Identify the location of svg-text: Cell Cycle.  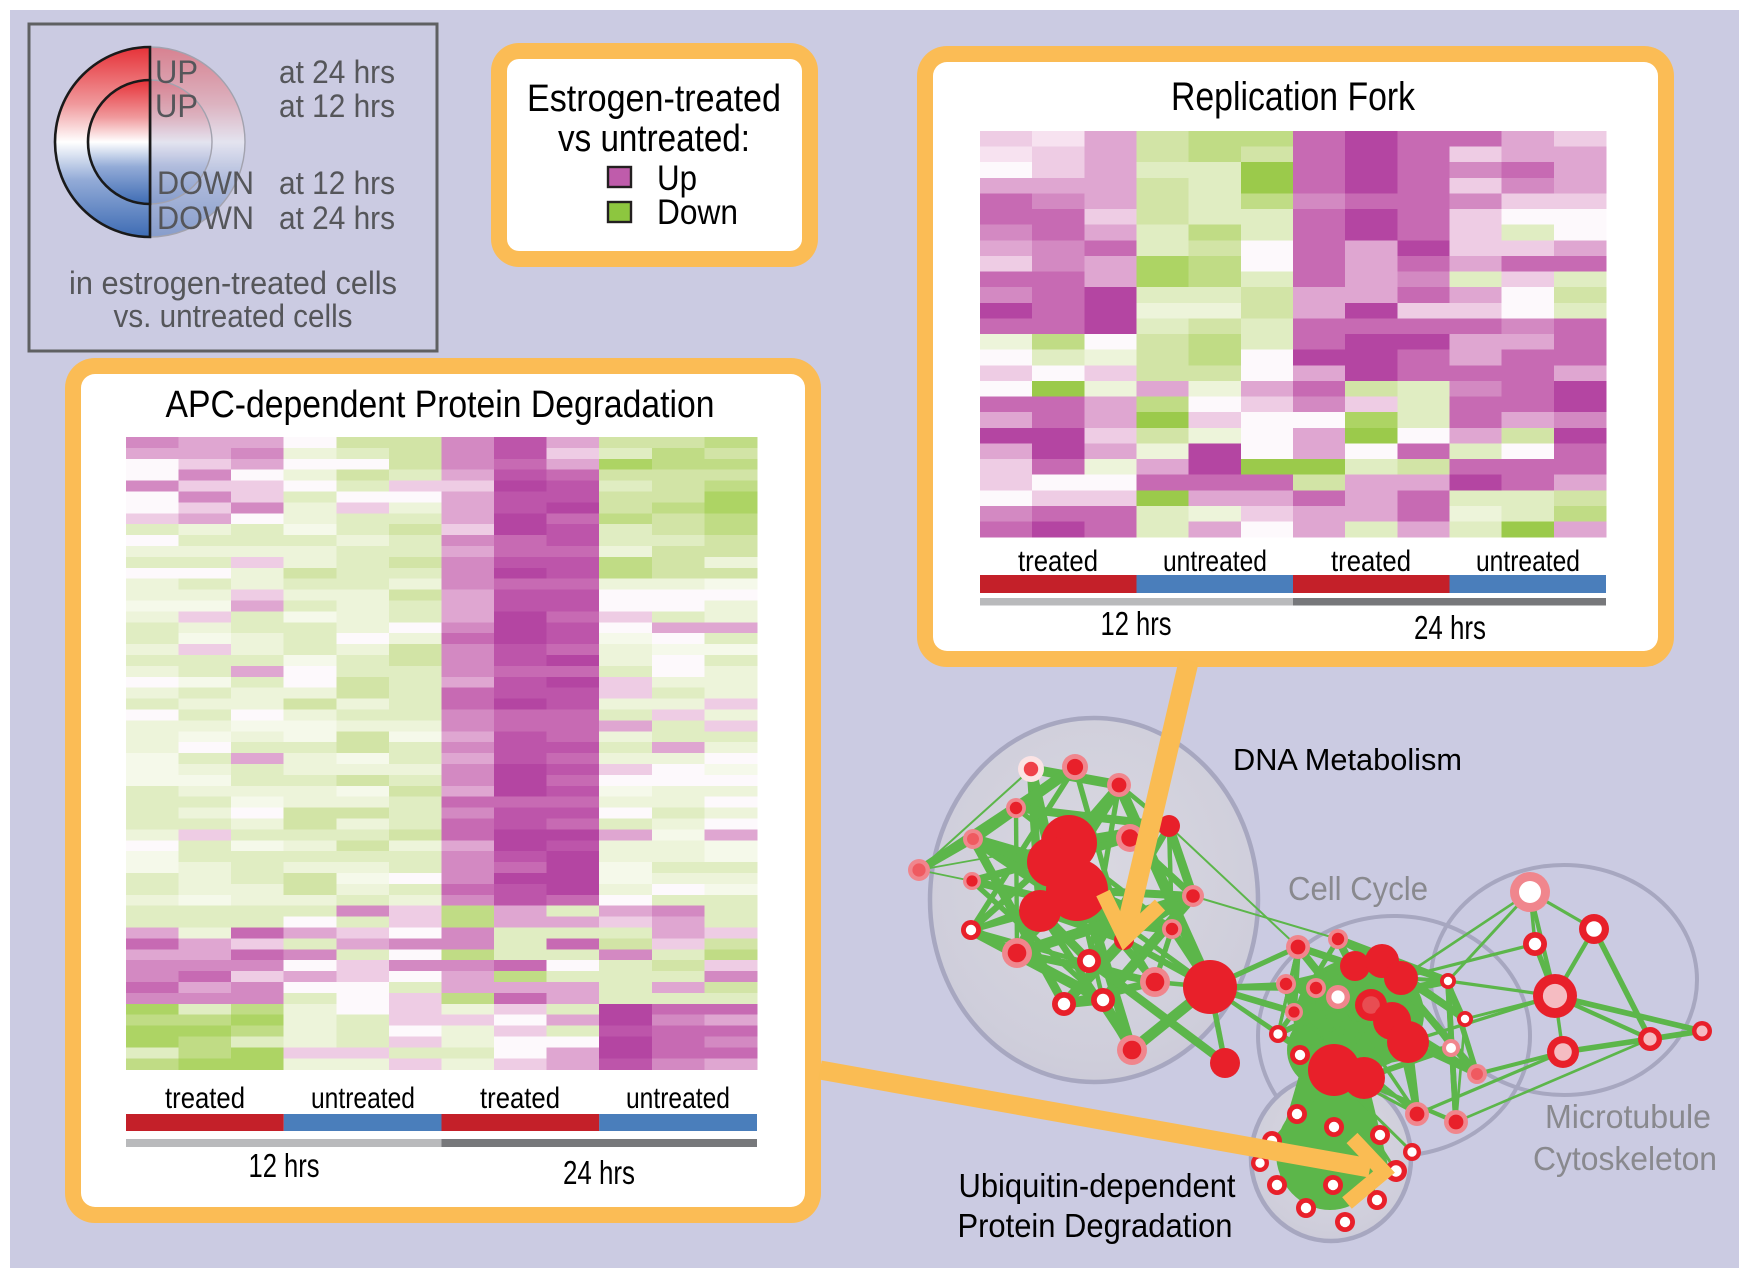
(1358, 888).